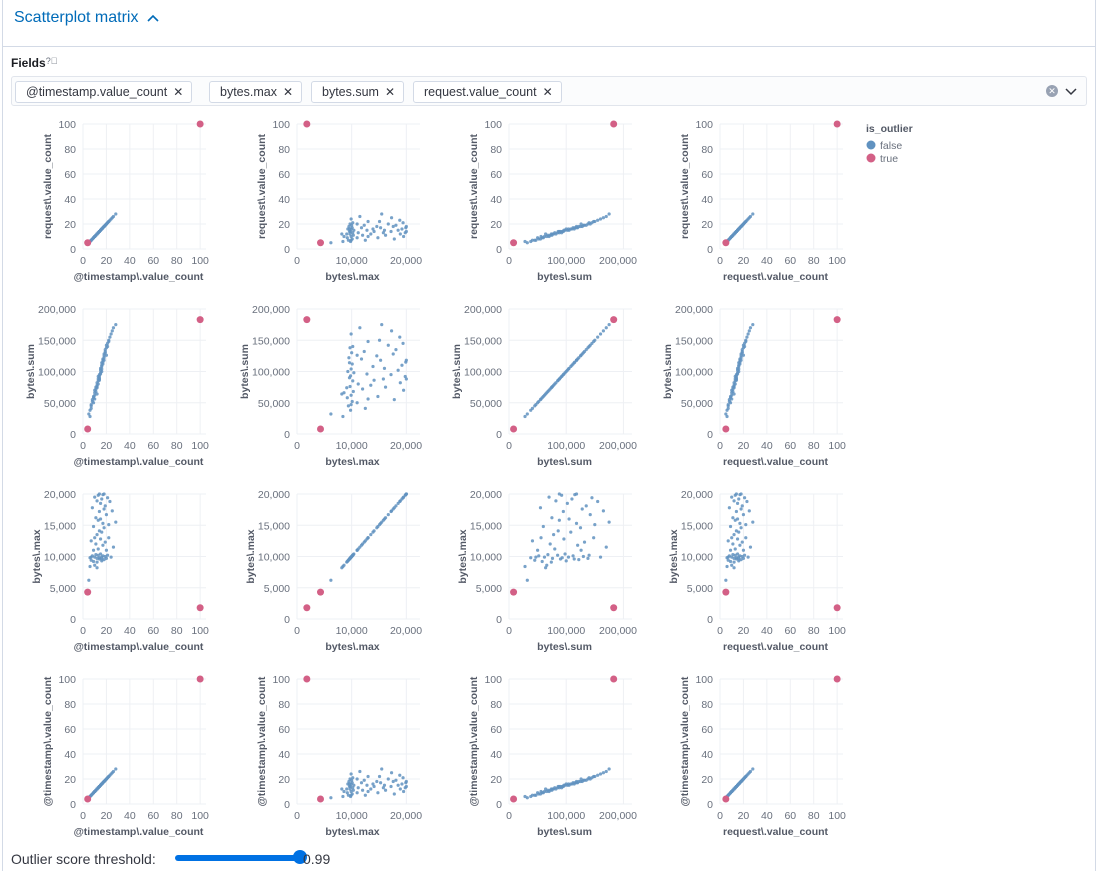 Image resolution: width=1096 pixels, height=871 pixels. I want to click on slider-track, so click(238, 858).